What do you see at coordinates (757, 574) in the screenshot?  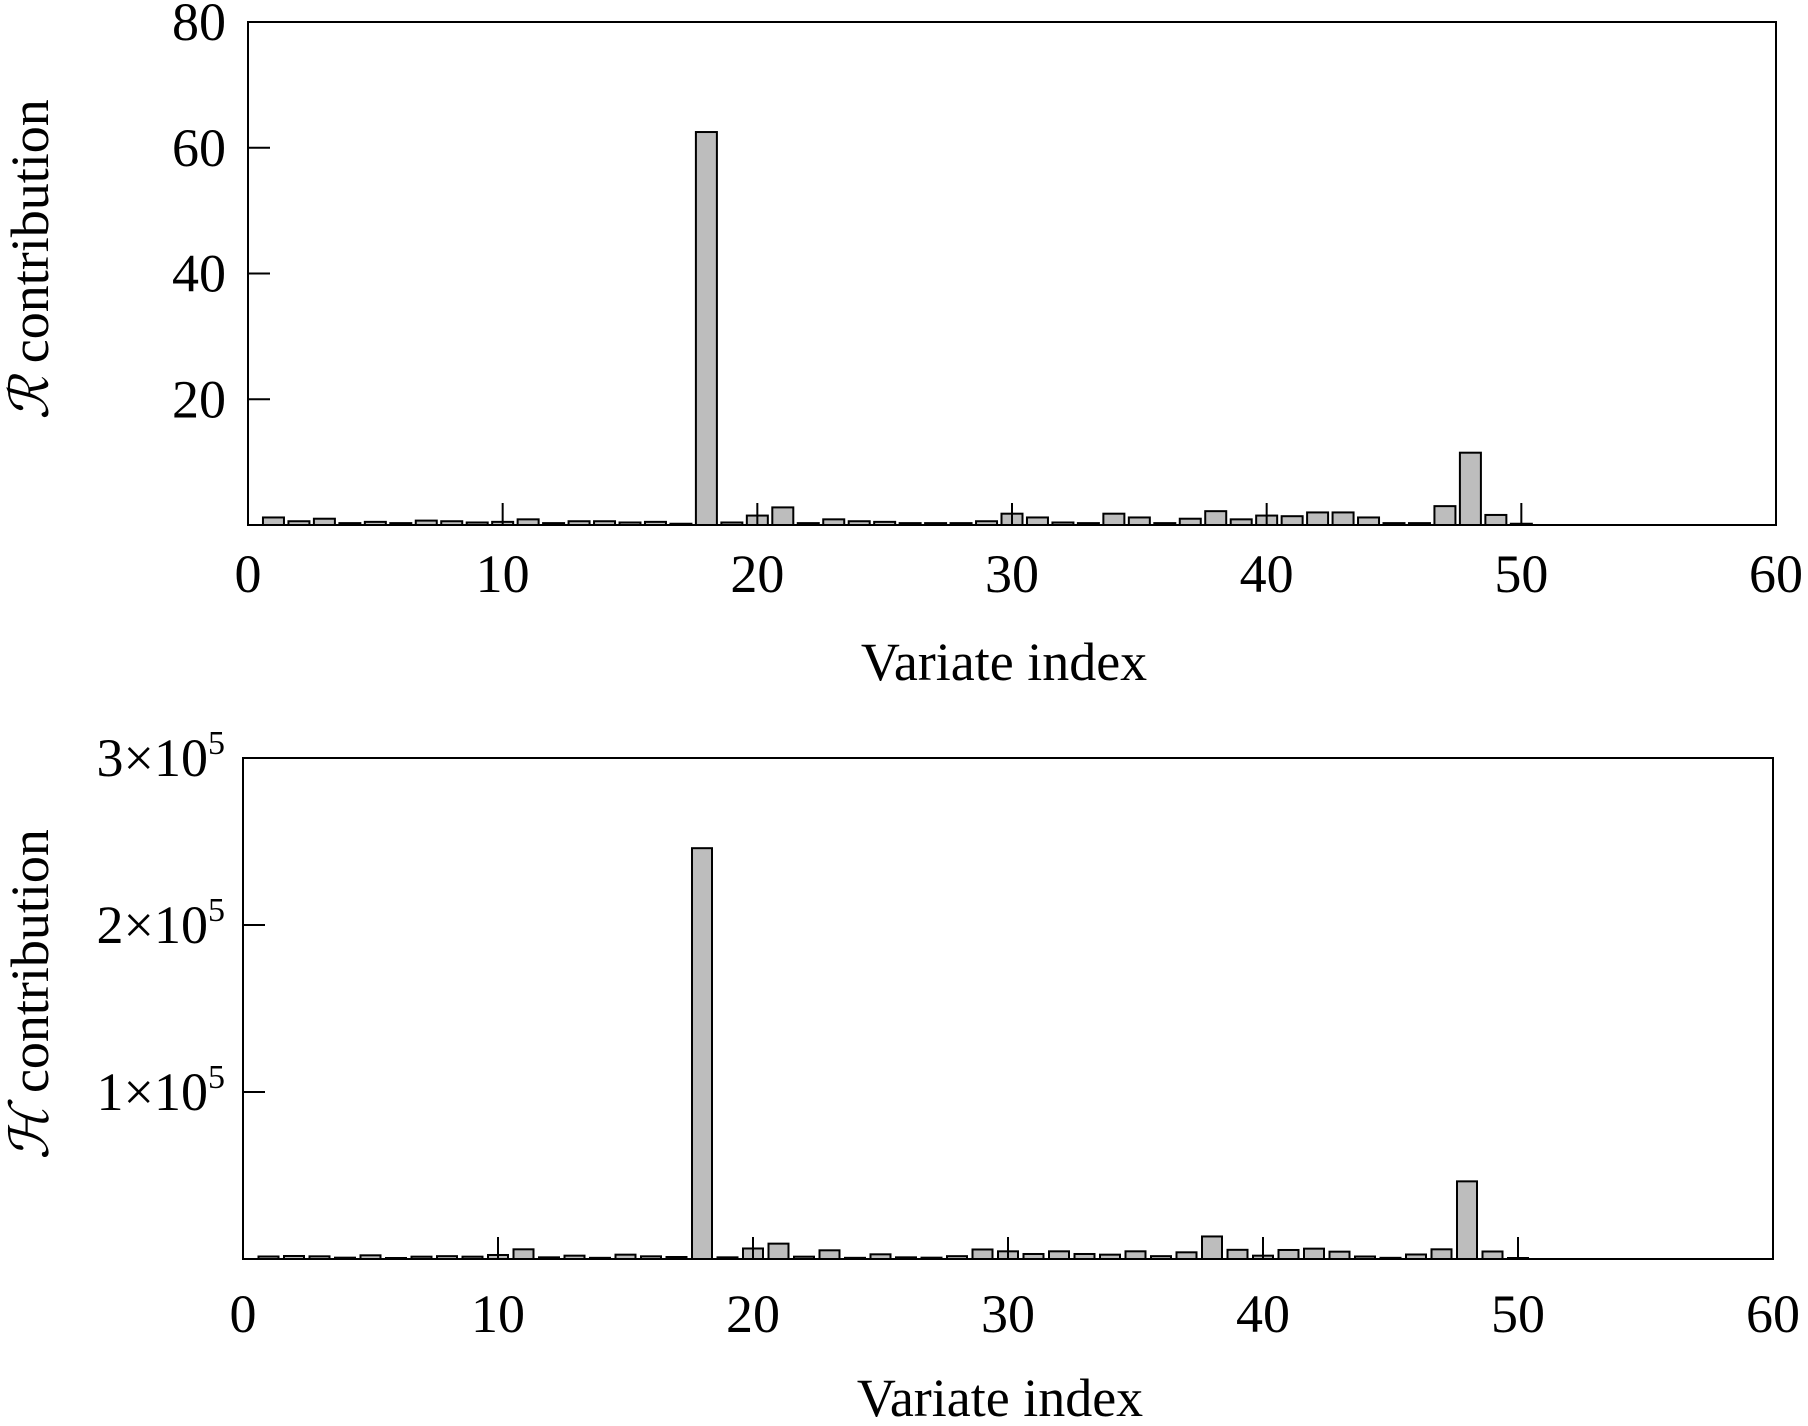 I see `x-tick-label: 20` at bounding box center [757, 574].